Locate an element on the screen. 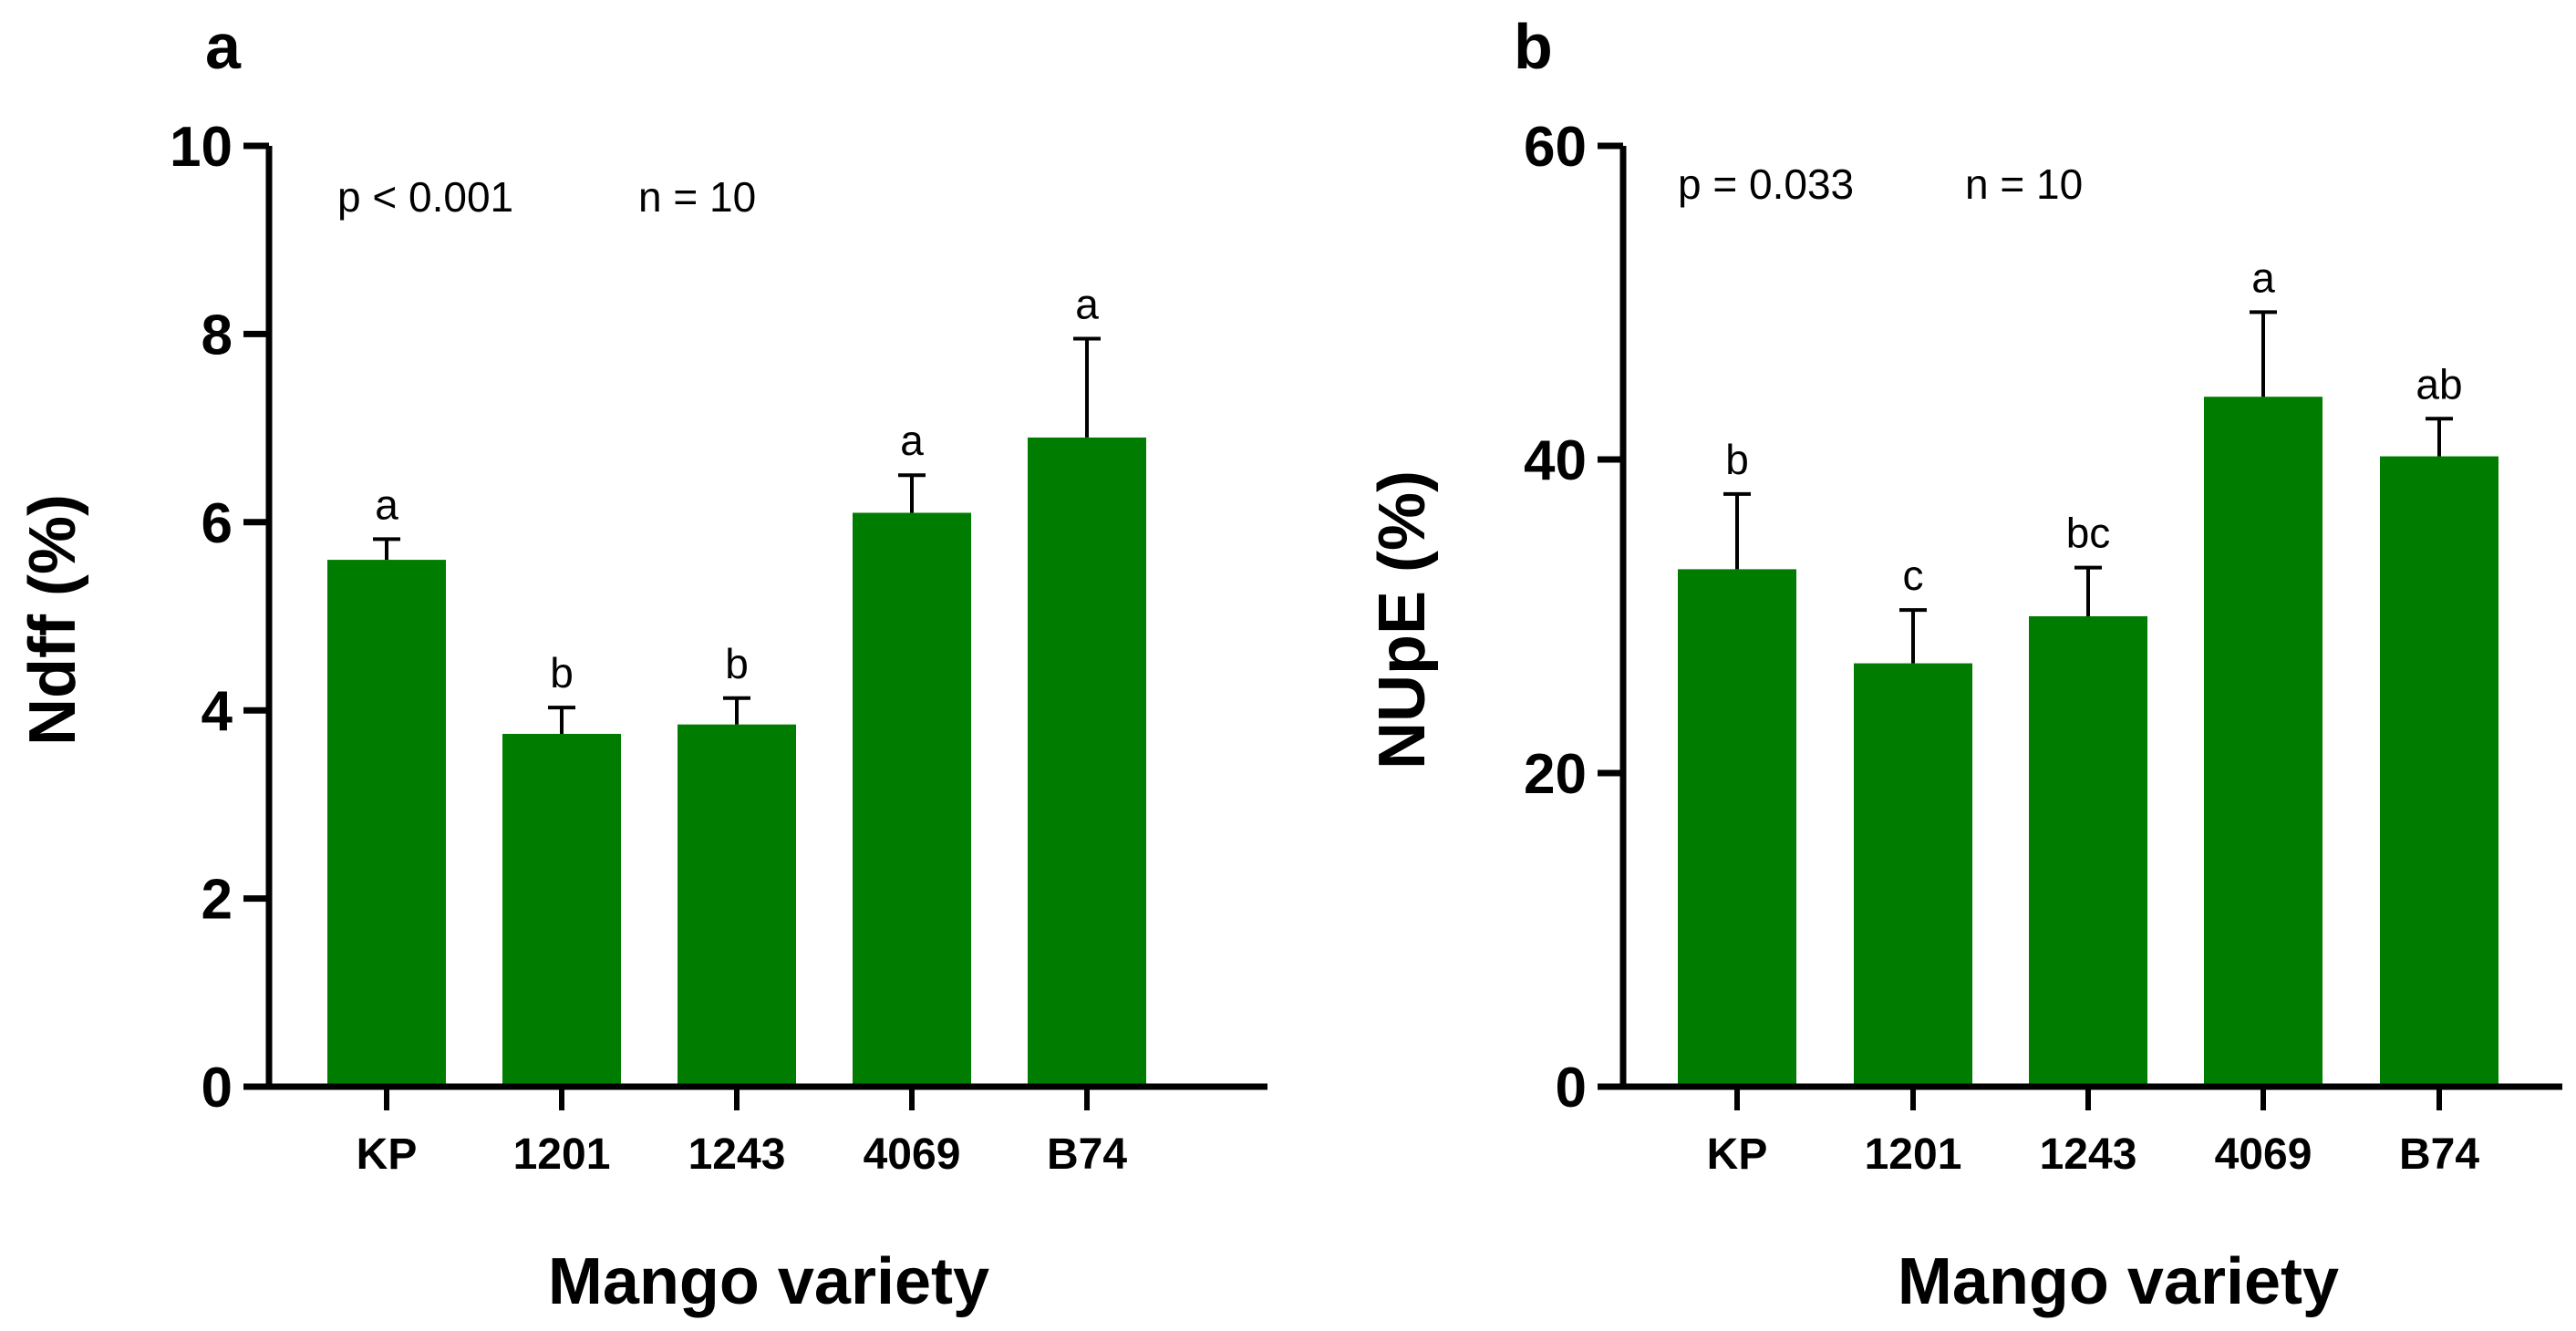 This screenshot has height=1331, width=2576. panel-b-sig-label-4069: a is located at coordinates (2263, 277).